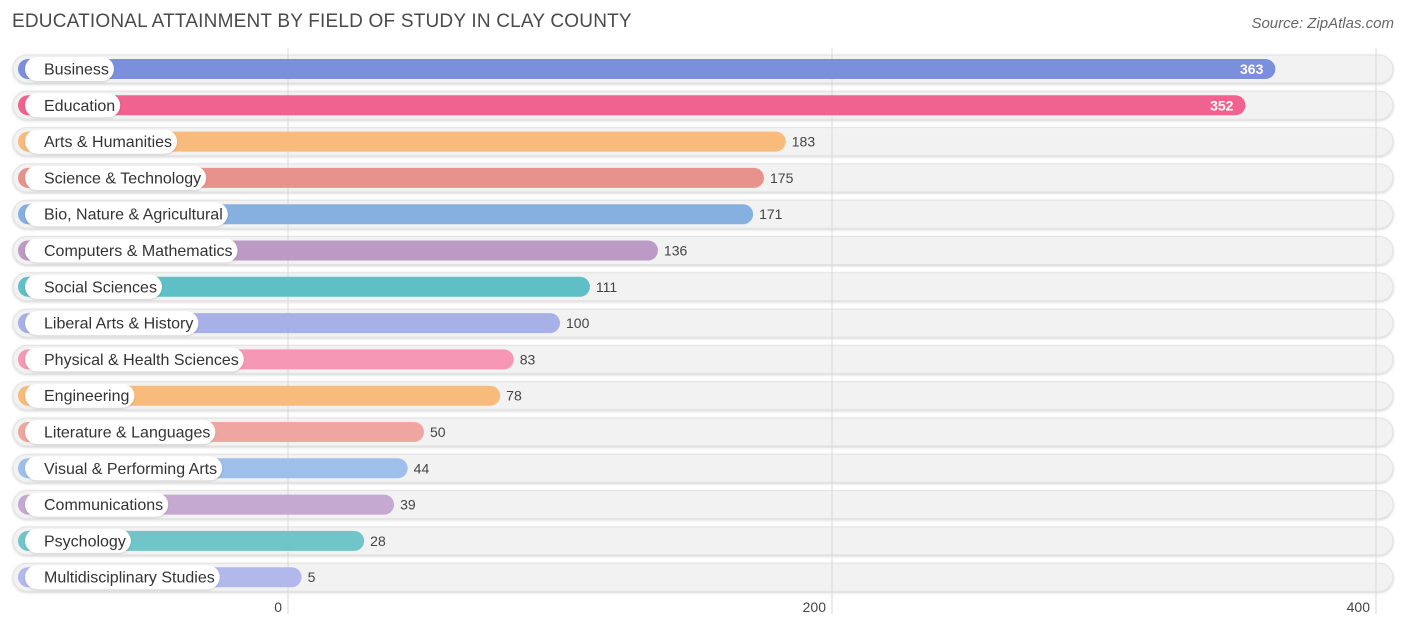 Image resolution: width=1406 pixels, height=631 pixels. What do you see at coordinates (422, 468) in the screenshot?
I see `value-label: 44` at bounding box center [422, 468].